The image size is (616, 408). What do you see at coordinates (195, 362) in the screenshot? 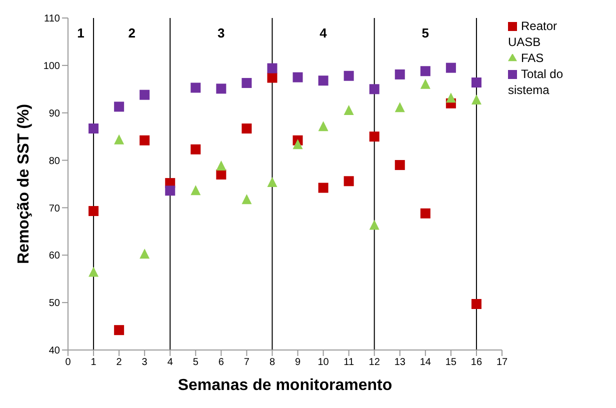
I see `x-tick-label: 5` at bounding box center [195, 362].